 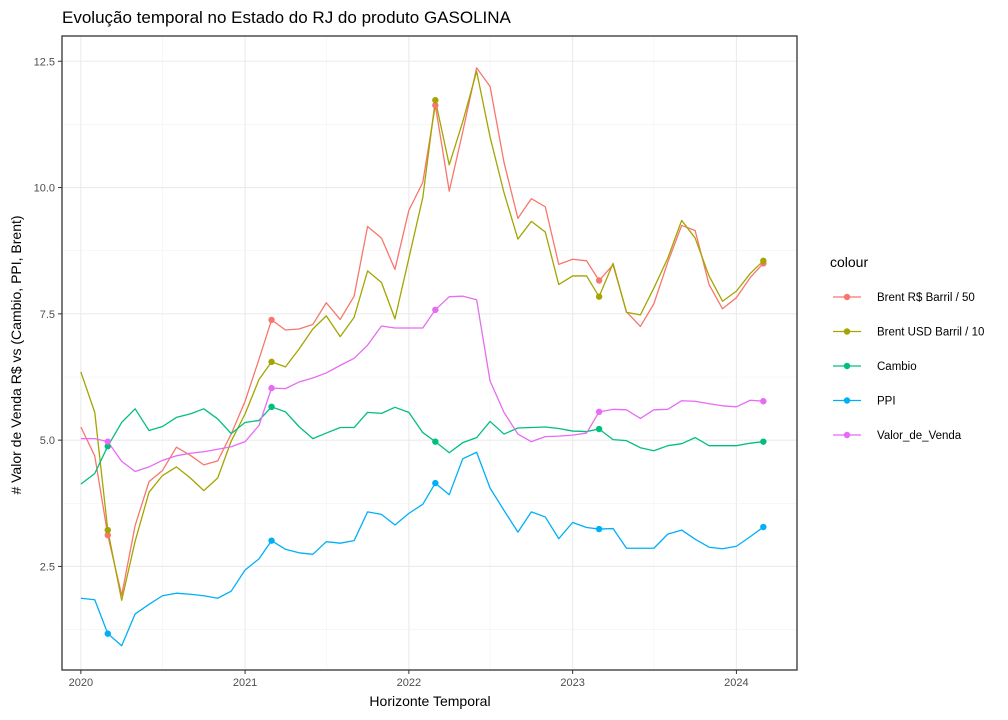 I want to click on x-axis-title: Horizonte Temporal, so click(x=429, y=701).